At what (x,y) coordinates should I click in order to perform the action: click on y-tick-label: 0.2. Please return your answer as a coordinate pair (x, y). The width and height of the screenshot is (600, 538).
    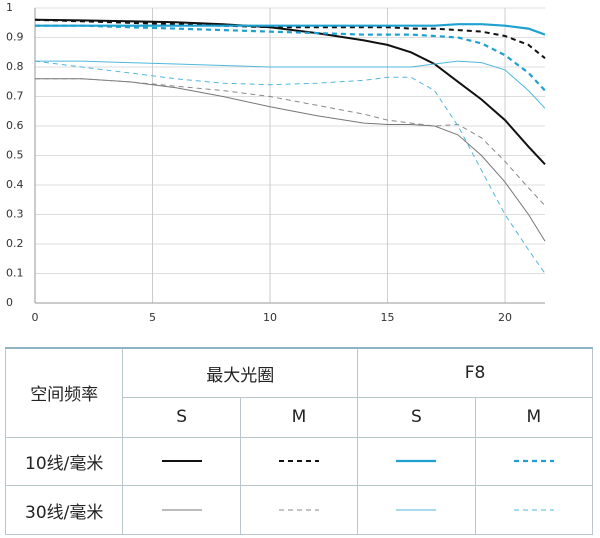
    Looking at the image, I should click on (15, 243).